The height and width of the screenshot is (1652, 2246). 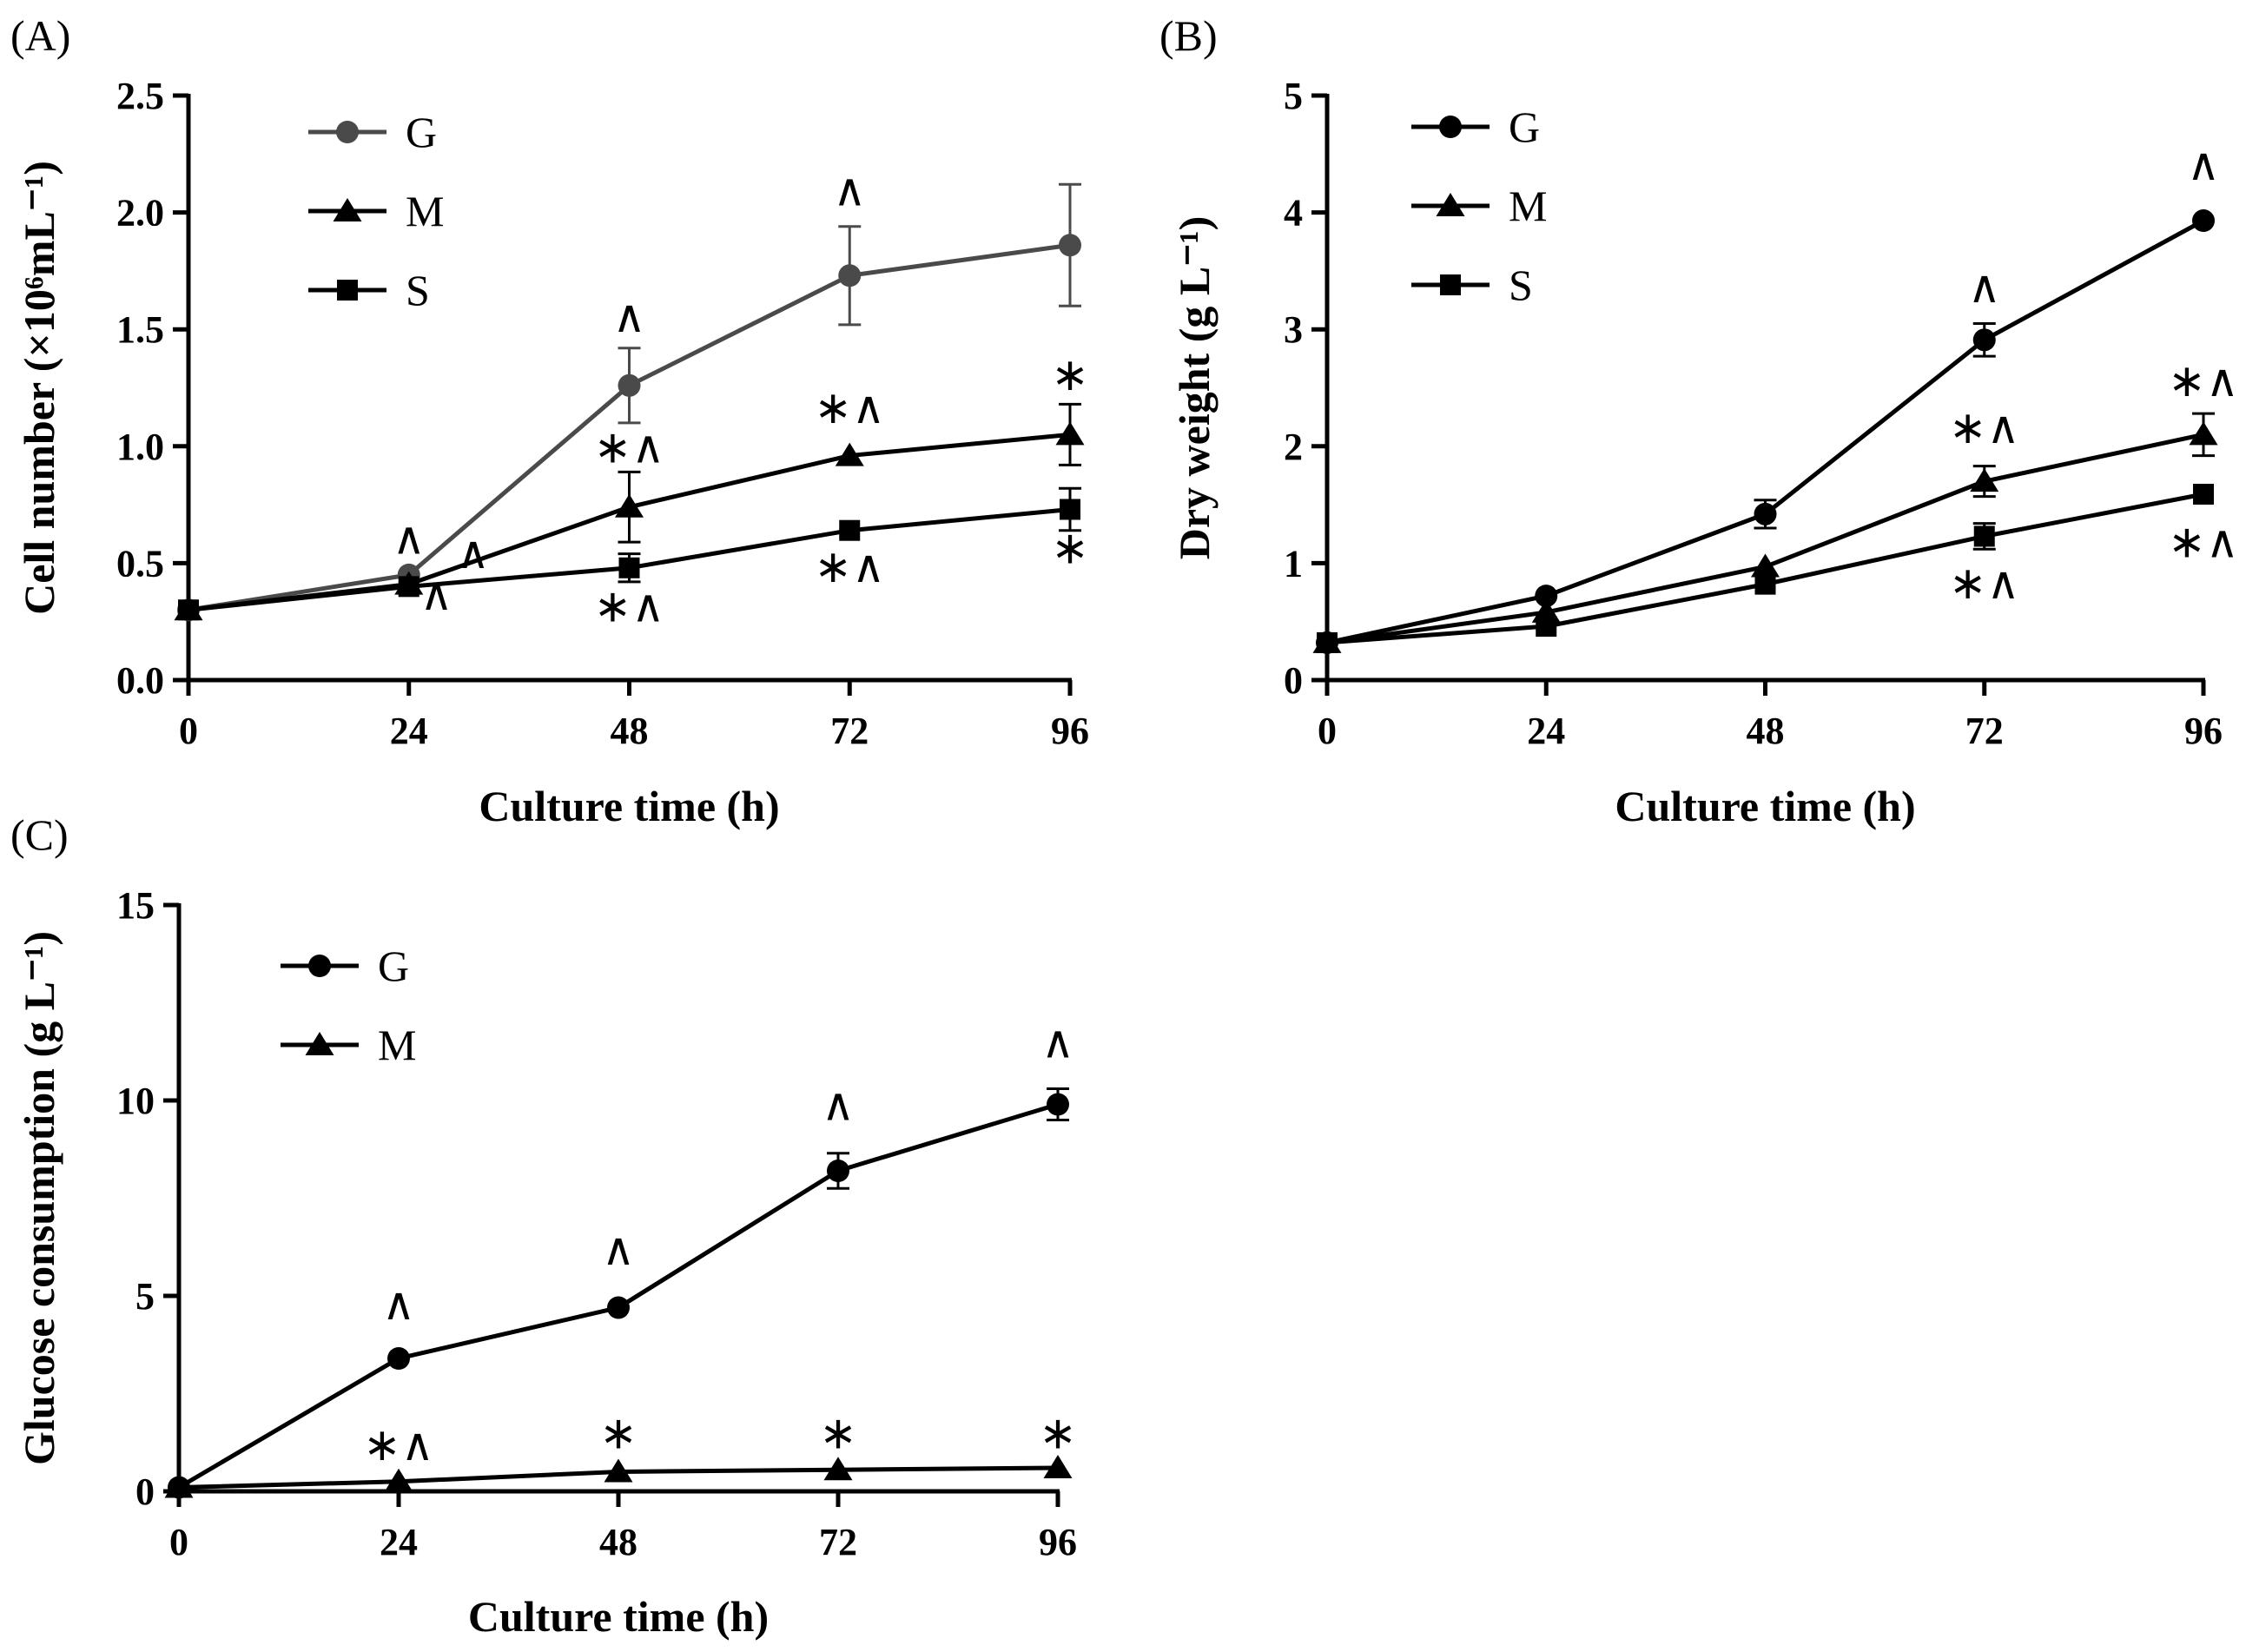 I want to click on y-axis-label: Glucose consumption (g L⁻¹), so click(x=39, y=1198).